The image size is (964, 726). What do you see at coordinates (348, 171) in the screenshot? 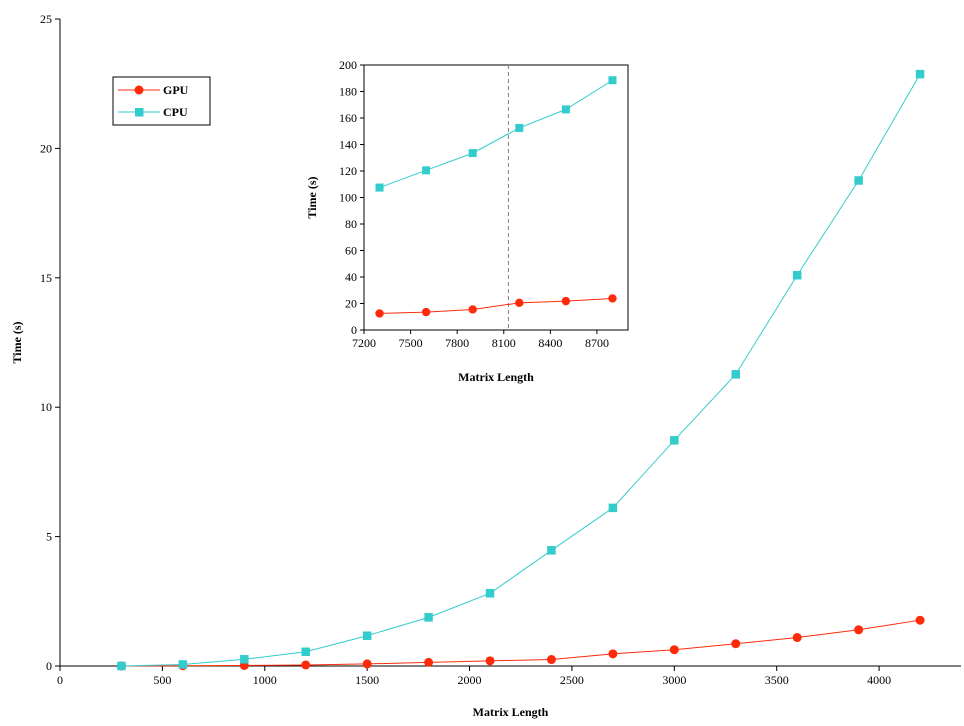
I see `inset-y-tick-label: 120` at bounding box center [348, 171].